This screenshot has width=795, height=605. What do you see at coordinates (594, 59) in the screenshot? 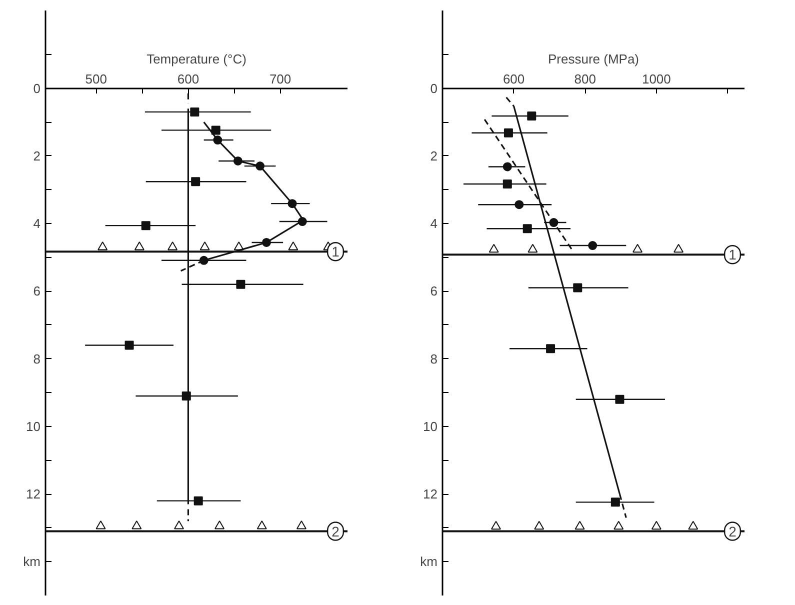
I see `x-axis-title: Pressure (MPa)` at bounding box center [594, 59].